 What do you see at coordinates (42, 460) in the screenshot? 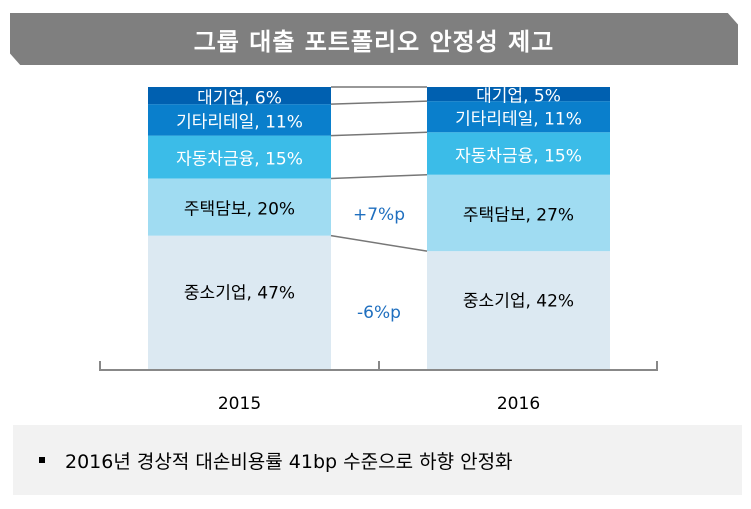
I see `bullet-icon` at bounding box center [42, 460].